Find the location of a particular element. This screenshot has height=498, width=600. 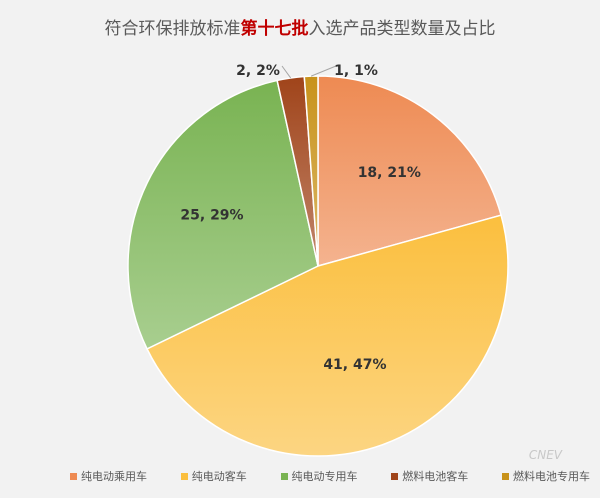

watermark-logo: CNEV is located at coordinates (545, 455).